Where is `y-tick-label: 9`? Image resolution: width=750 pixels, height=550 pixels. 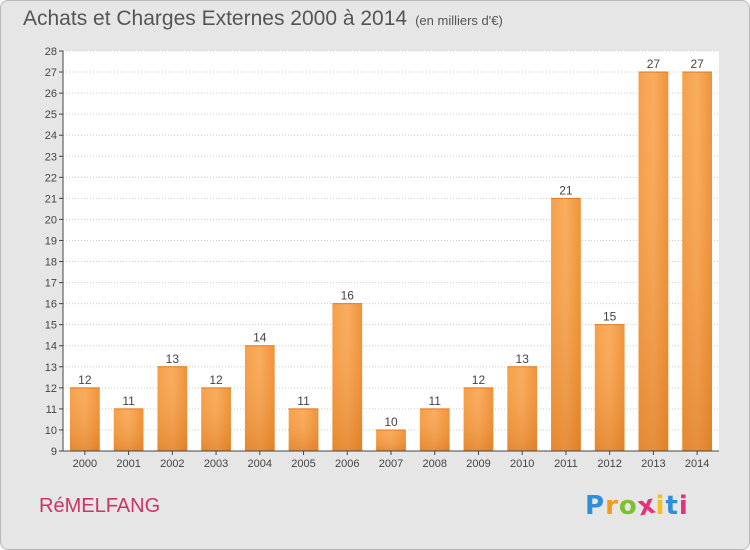 y-tick-label: 9 is located at coordinates (54, 452).